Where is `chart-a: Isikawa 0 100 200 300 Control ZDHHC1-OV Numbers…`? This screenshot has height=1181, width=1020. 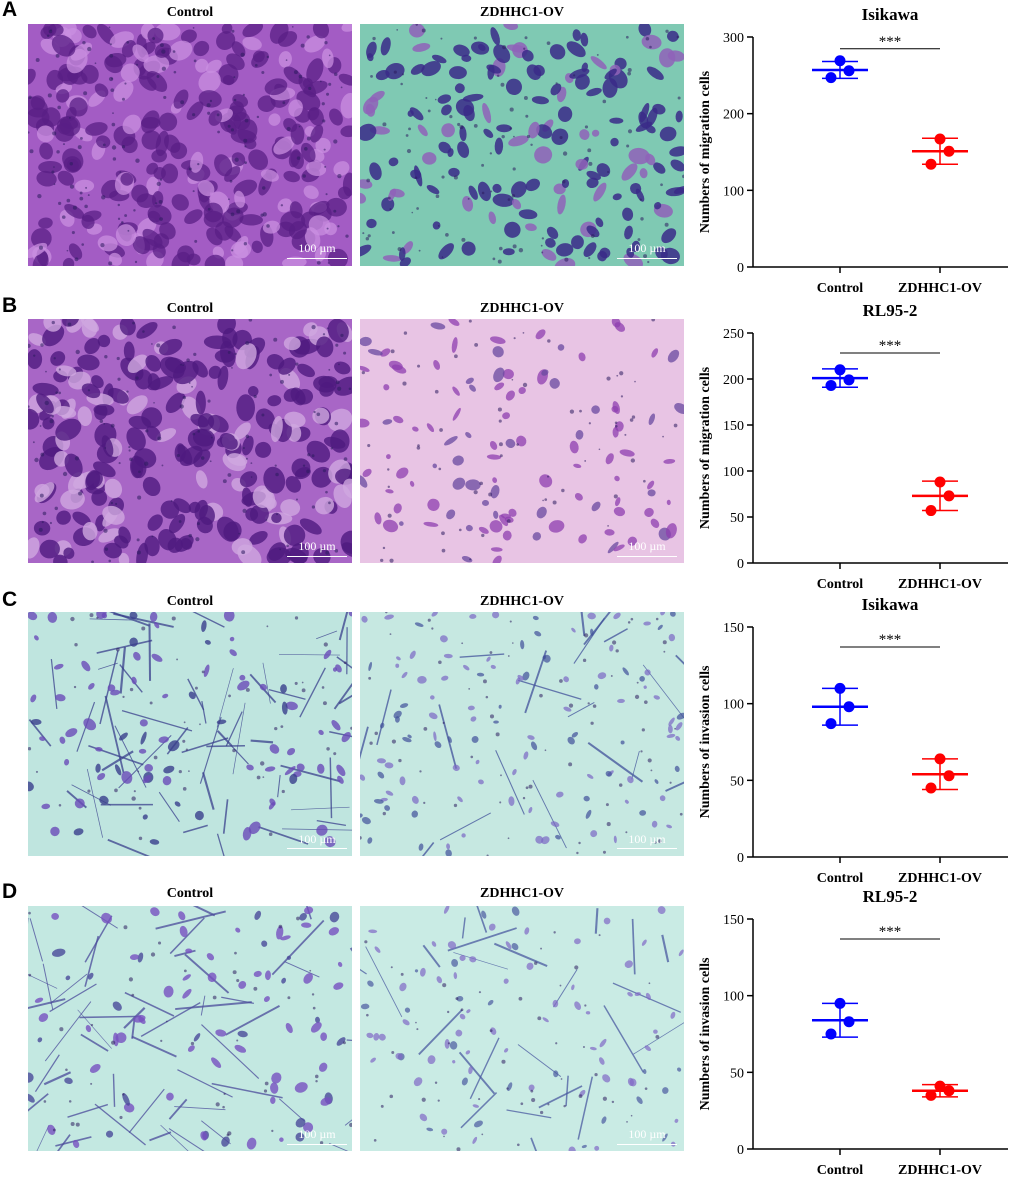
chart-a: Isikawa 0 100 200 300 Control ZDHHC1-OV Numbers… is located at coordinates (853, 150).